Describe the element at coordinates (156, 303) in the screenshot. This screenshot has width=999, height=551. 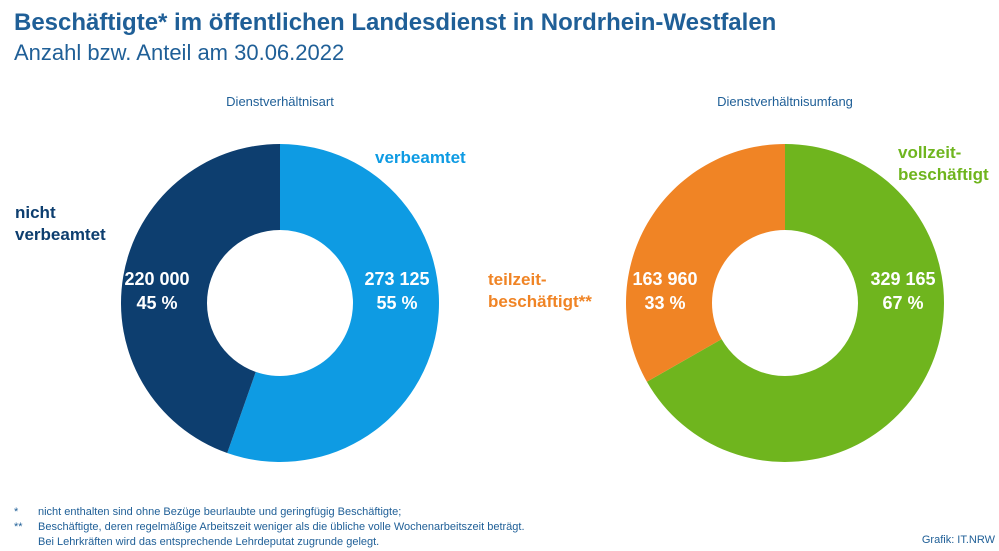
I see `slice-percent-label: 45 %` at that location.